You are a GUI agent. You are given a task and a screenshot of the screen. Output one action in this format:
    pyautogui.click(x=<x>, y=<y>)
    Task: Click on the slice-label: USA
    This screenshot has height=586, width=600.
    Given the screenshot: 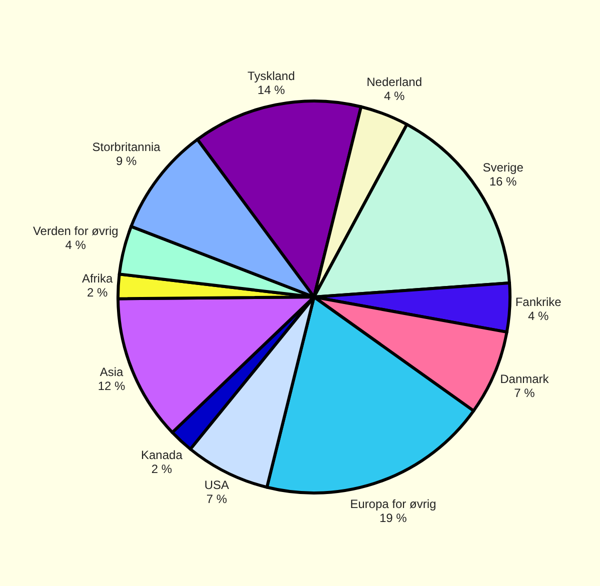 What is the action you would take?
    pyautogui.click(x=217, y=485)
    